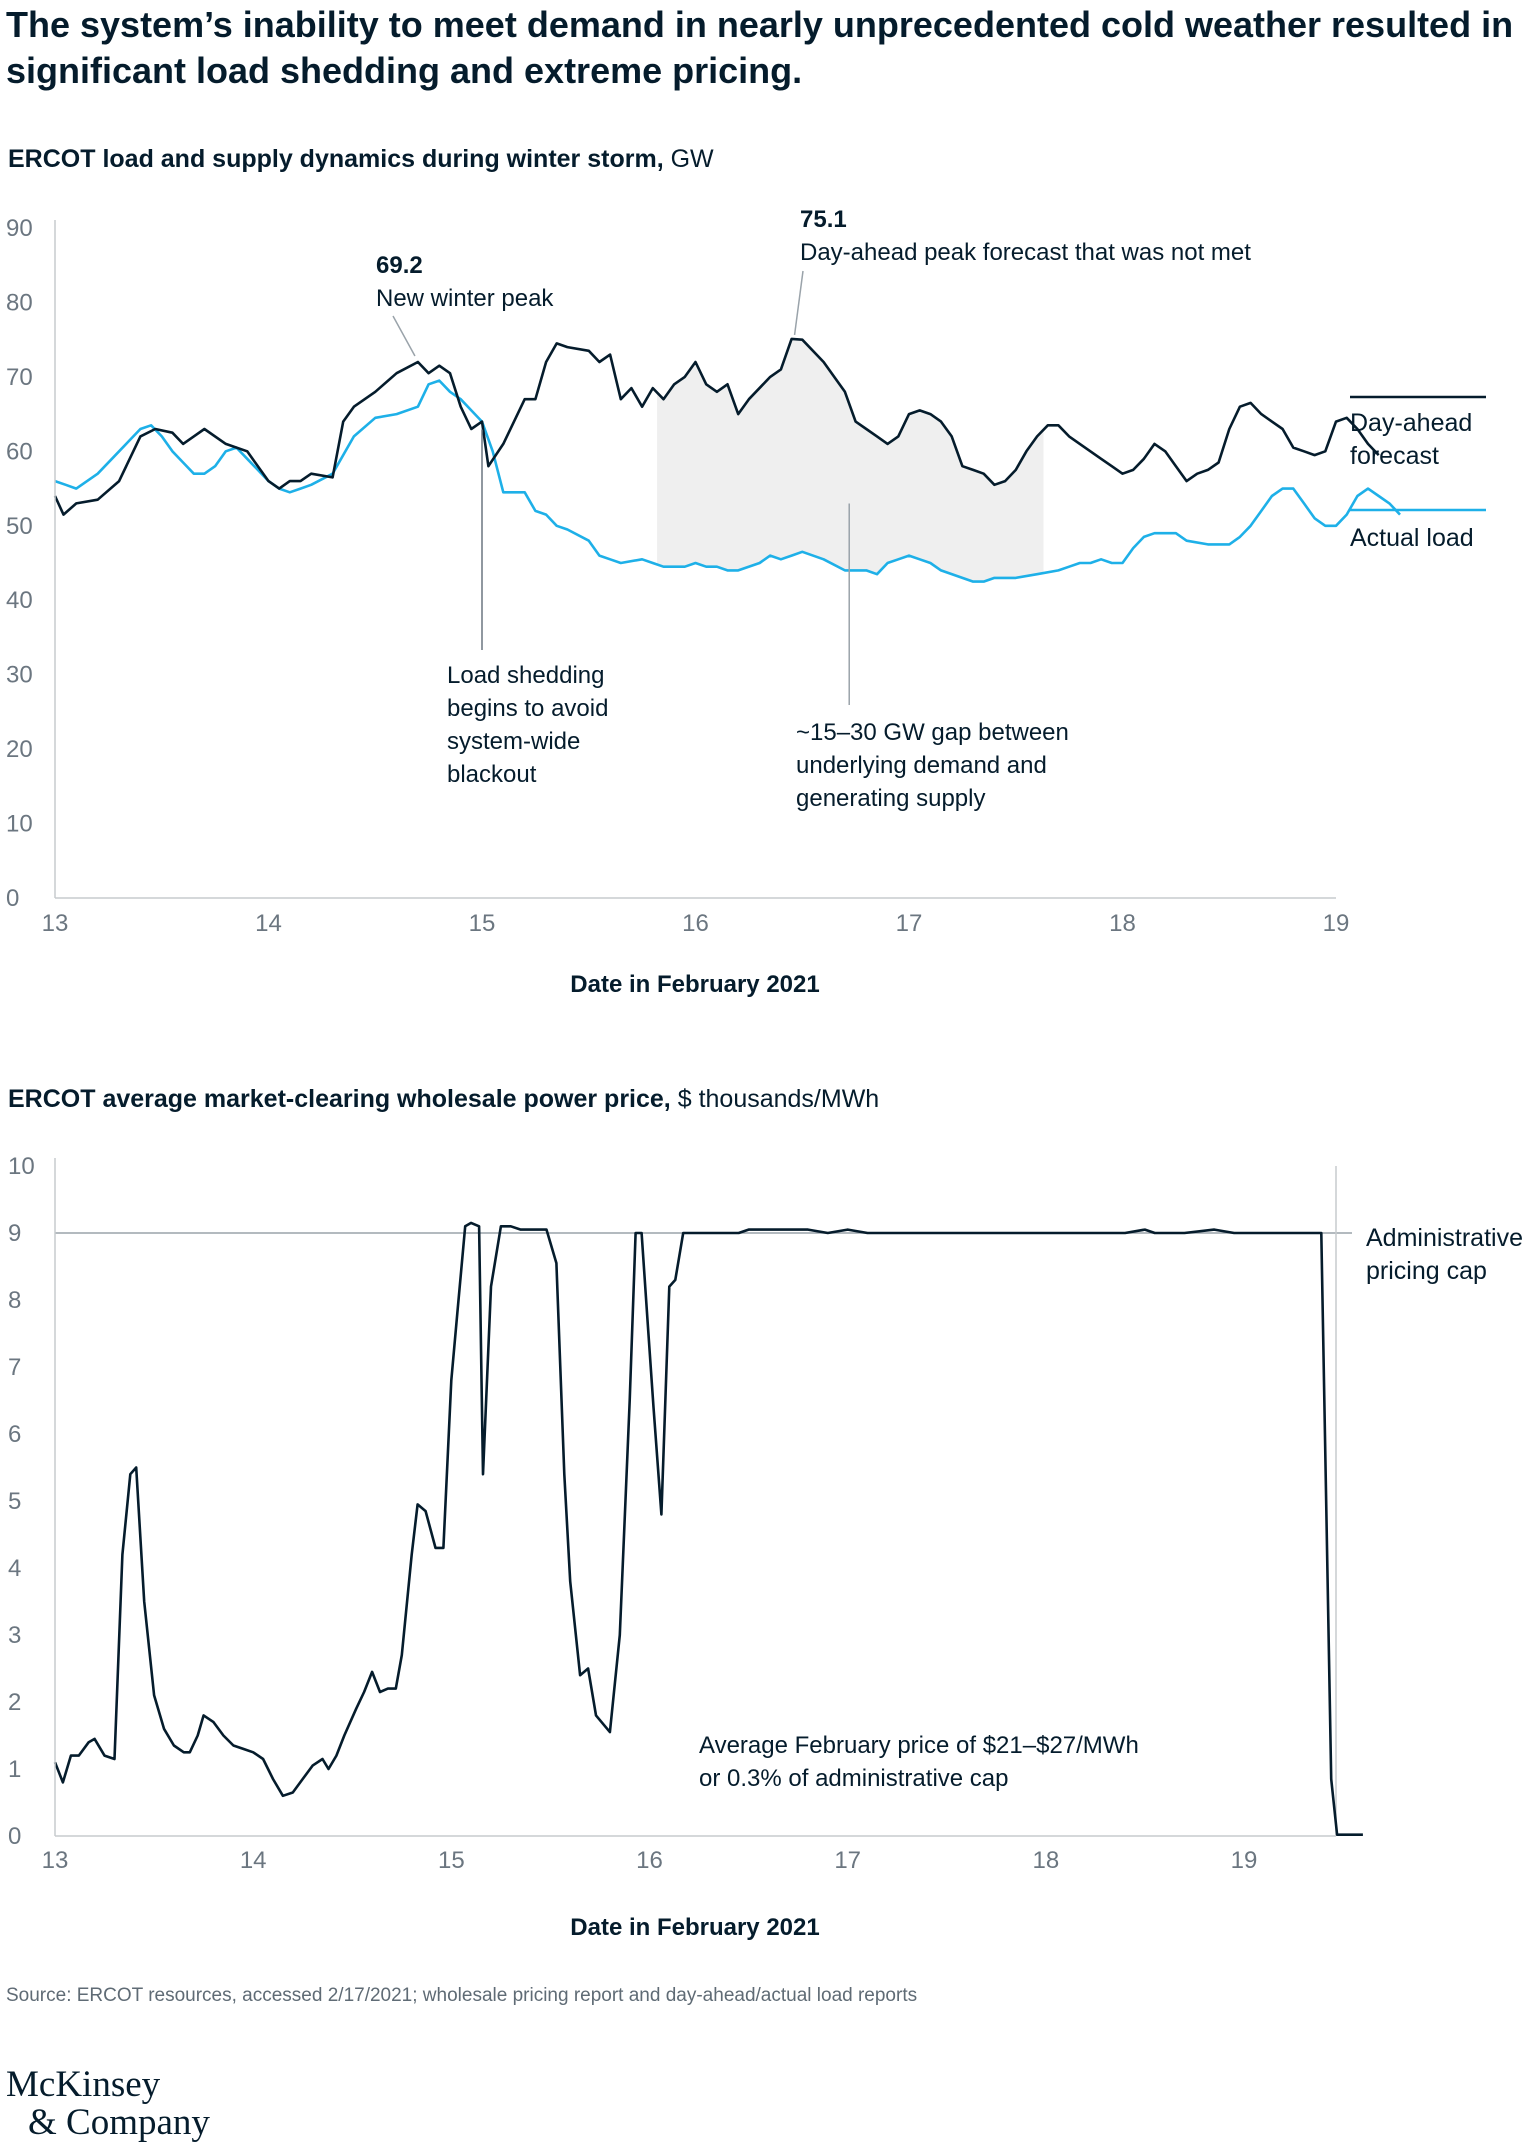 This screenshot has height=2153, width=1536. I want to click on logo-line-2: & Company, so click(119, 2122).